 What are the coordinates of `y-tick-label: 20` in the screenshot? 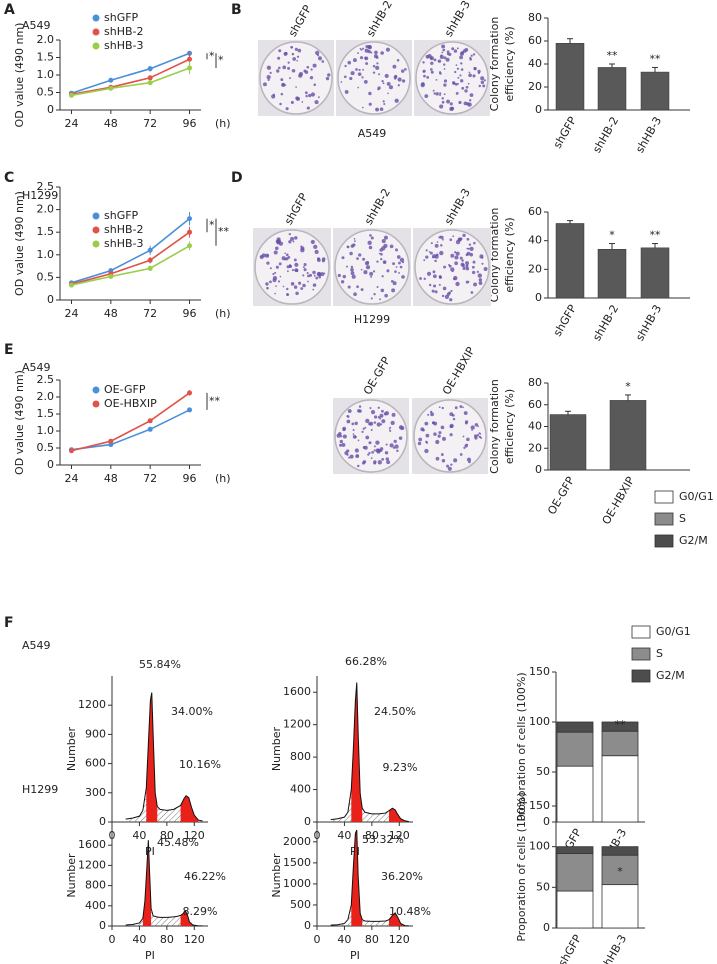 It's located at (535, 268).